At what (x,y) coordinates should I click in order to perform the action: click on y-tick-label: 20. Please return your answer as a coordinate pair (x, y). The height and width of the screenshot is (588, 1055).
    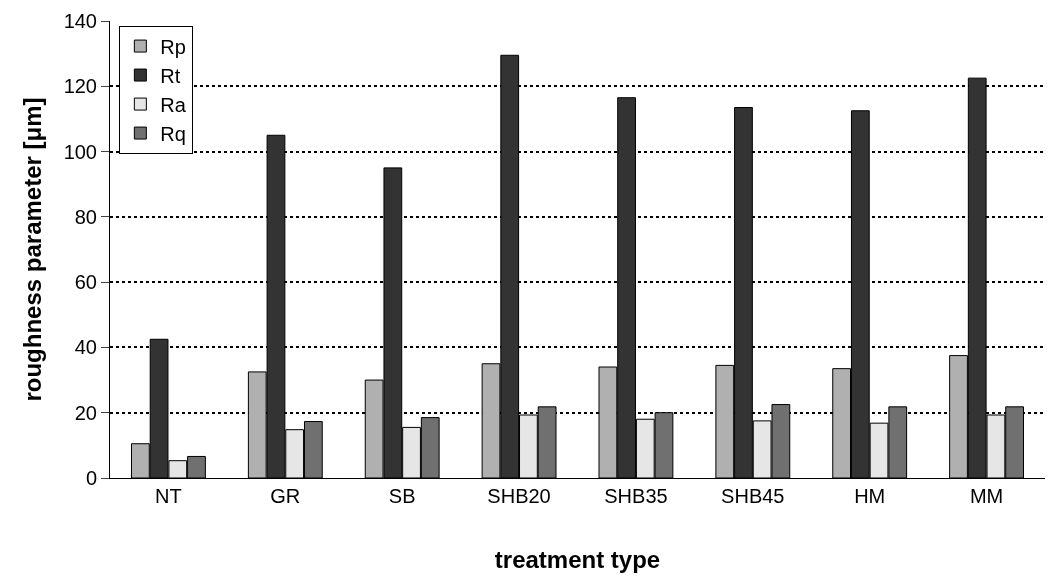
    Looking at the image, I should click on (85, 412).